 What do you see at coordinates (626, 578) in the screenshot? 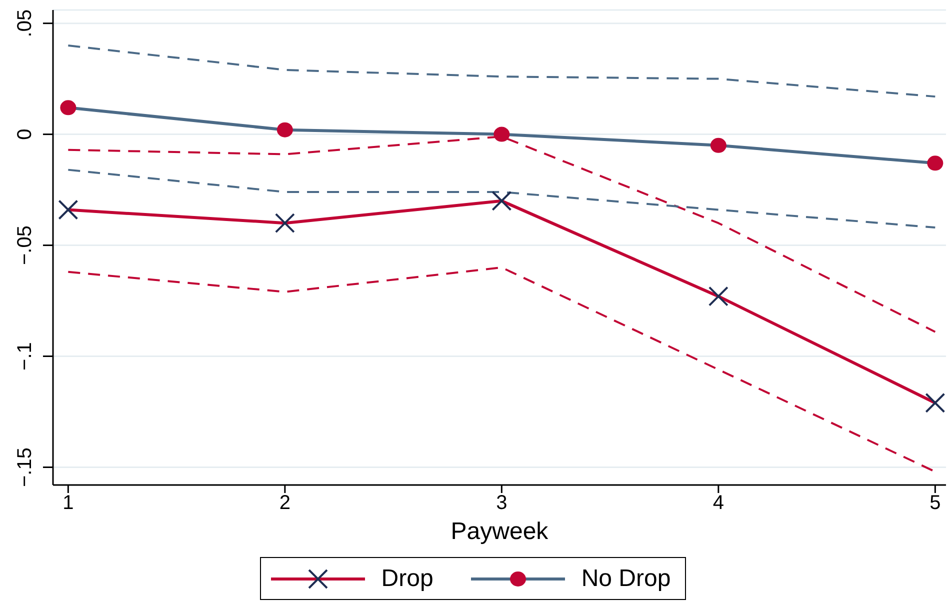
I see `legend-label: No Drop` at bounding box center [626, 578].